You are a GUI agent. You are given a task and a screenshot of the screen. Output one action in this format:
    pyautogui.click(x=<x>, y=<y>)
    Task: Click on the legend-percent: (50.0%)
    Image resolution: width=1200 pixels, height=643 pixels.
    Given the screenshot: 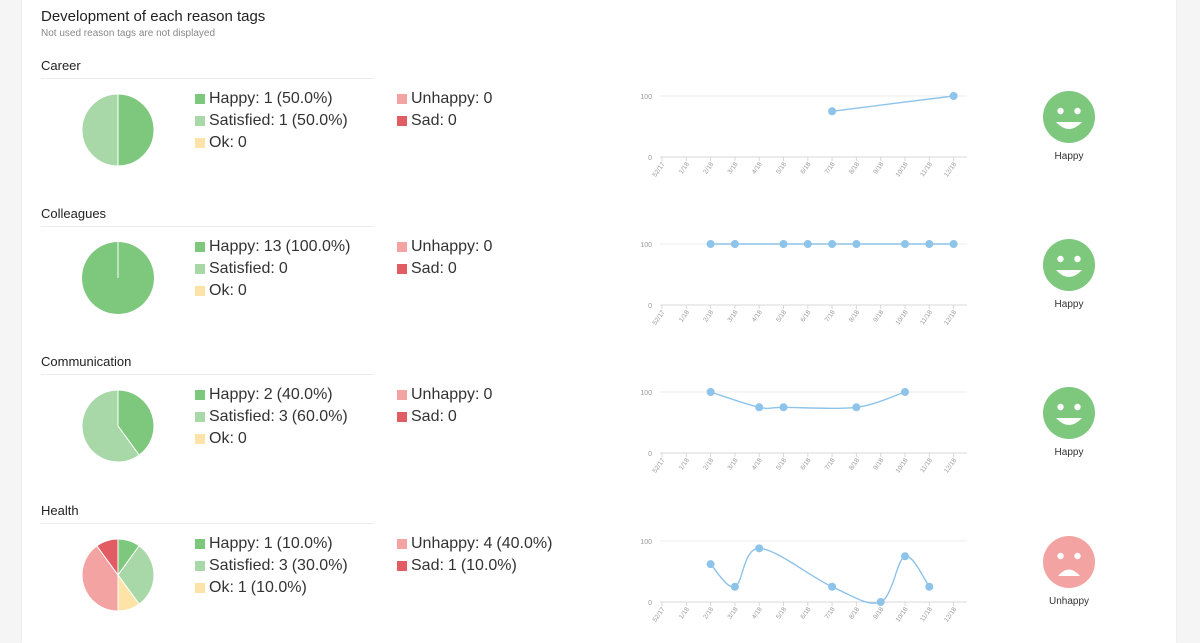 What is the action you would take?
    pyautogui.click(x=304, y=98)
    